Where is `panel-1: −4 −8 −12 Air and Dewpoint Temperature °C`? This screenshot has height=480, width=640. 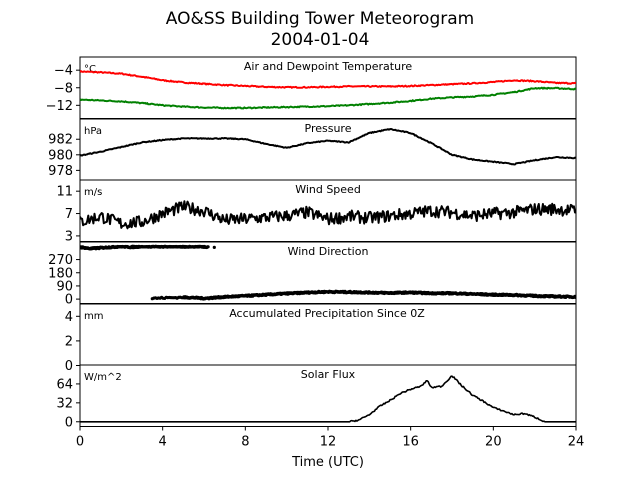
panel-1: −4 −8 −12 Air and Dewpoint Temperature °C is located at coordinates (311, 87).